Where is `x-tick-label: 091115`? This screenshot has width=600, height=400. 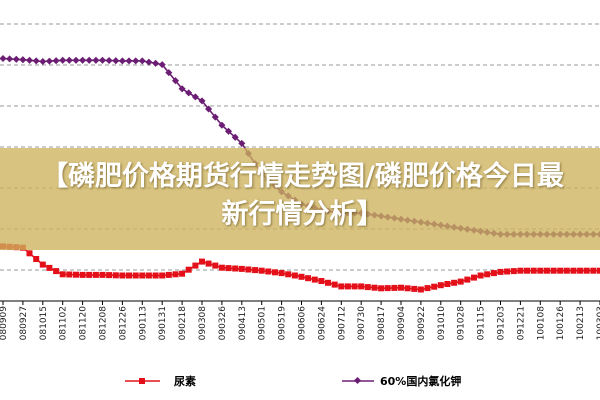
x-tick-label: 091115 is located at coordinates (482, 323).